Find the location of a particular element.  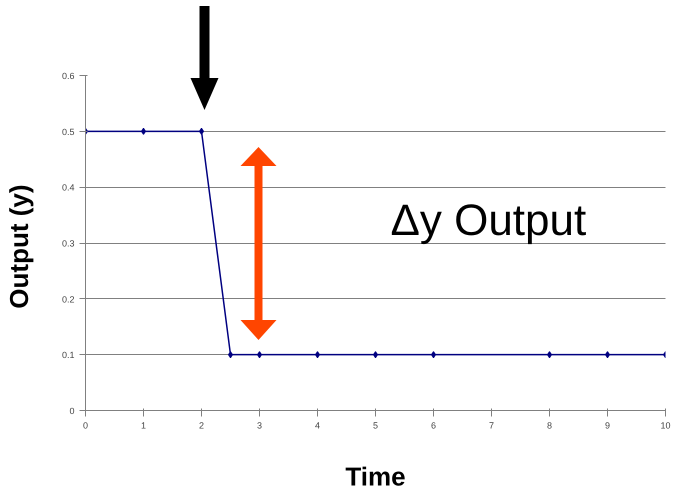

x-tick-label: 5 is located at coordinates (375, 425).